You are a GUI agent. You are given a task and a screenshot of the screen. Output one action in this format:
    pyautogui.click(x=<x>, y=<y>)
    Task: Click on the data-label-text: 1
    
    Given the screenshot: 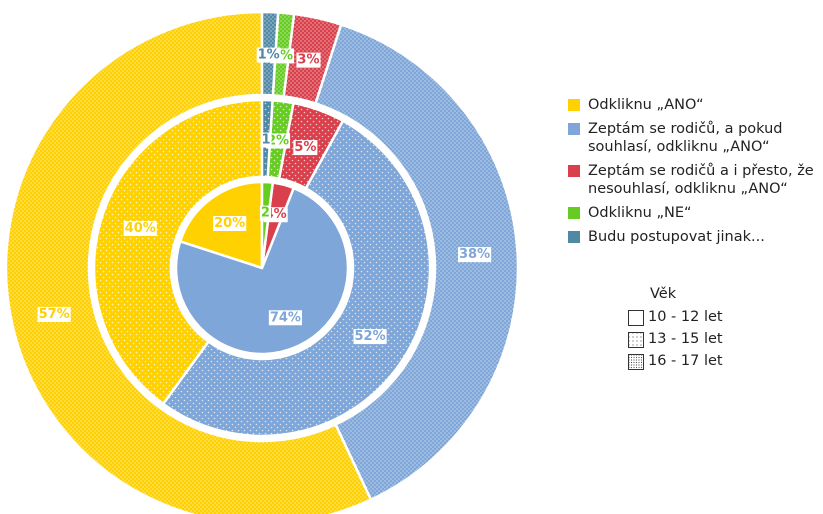 What is the action you would take?
    pyautogui.click(x=265, y=140)
    